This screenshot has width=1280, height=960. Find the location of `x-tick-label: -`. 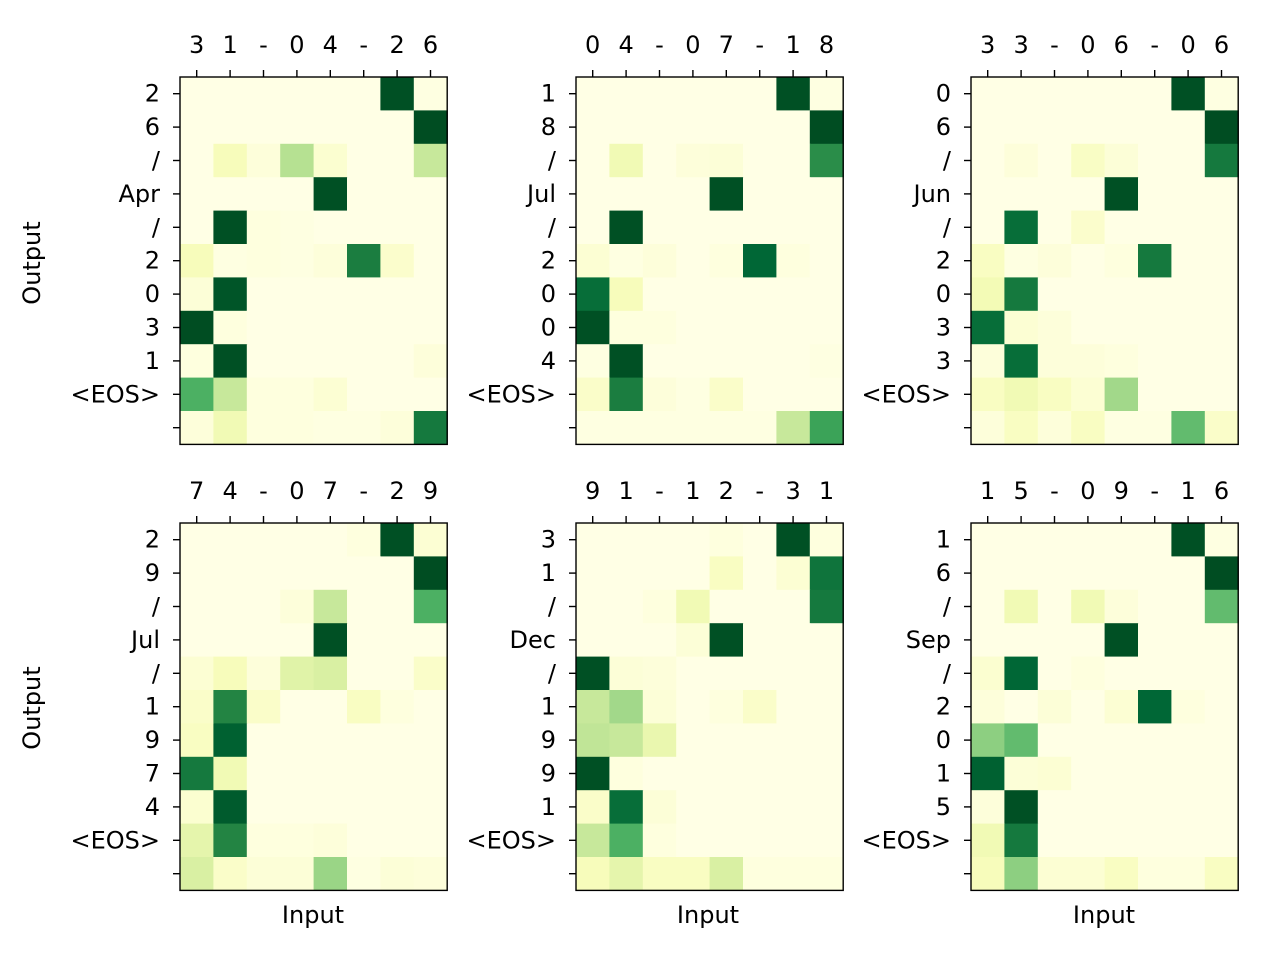

x-tick-label: - is located at coordinates (1054, 491).